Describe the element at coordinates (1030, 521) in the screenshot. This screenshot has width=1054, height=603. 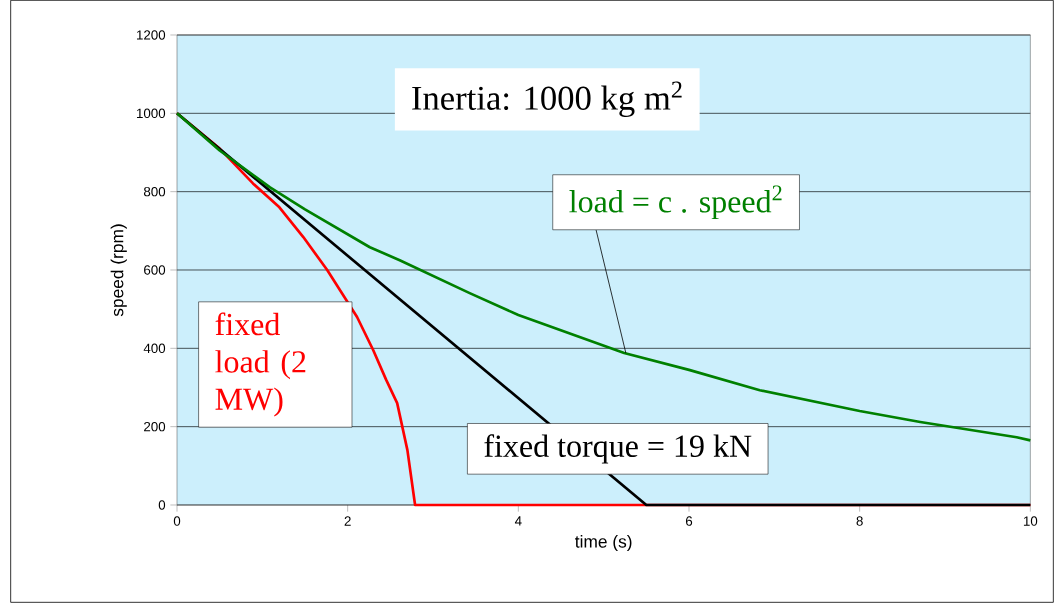
I see `x-tick-label: 10` at that location.